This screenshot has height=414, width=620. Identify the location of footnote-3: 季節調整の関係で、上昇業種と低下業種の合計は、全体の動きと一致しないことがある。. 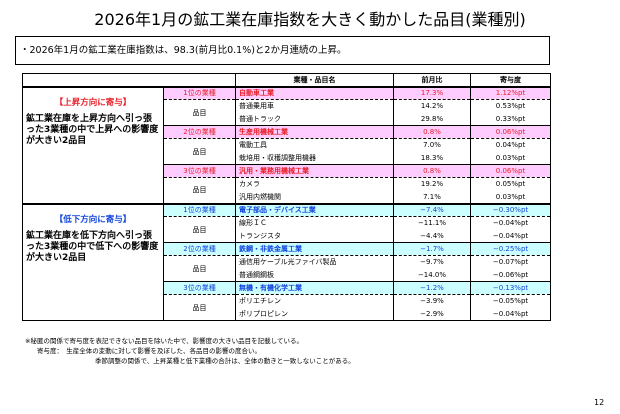
(225, 361).